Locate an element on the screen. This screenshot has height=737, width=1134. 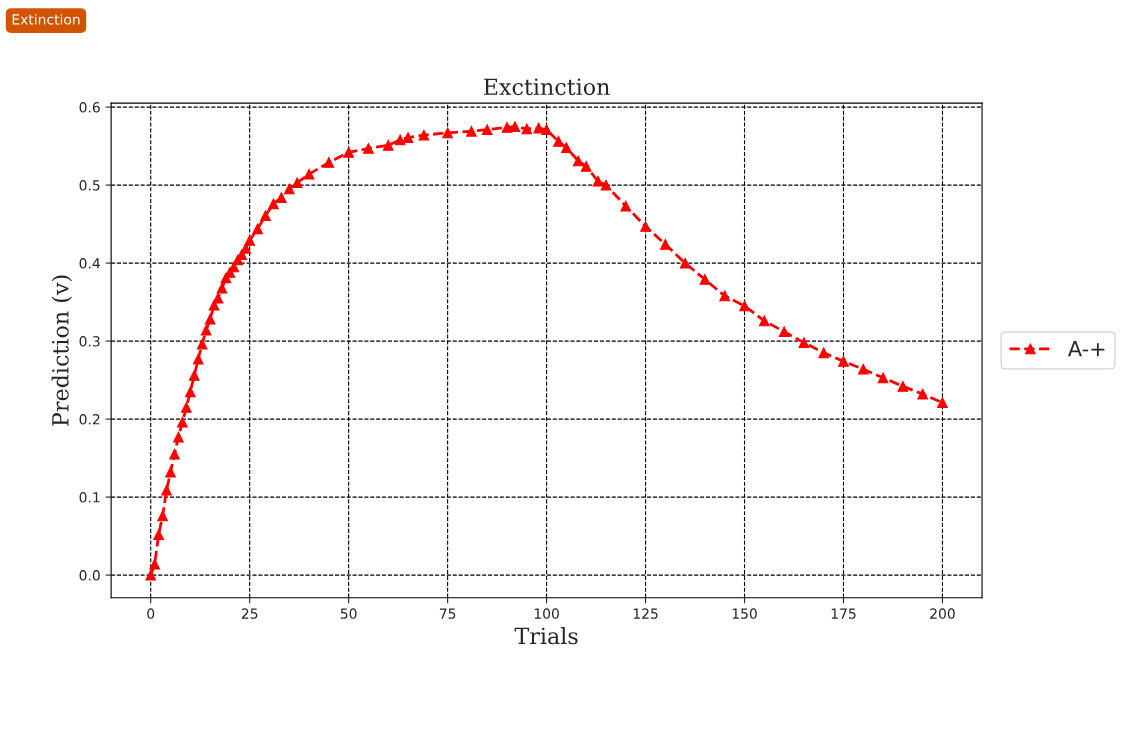
y-tick-label: 0.5 is located at coordinates (89, 185).